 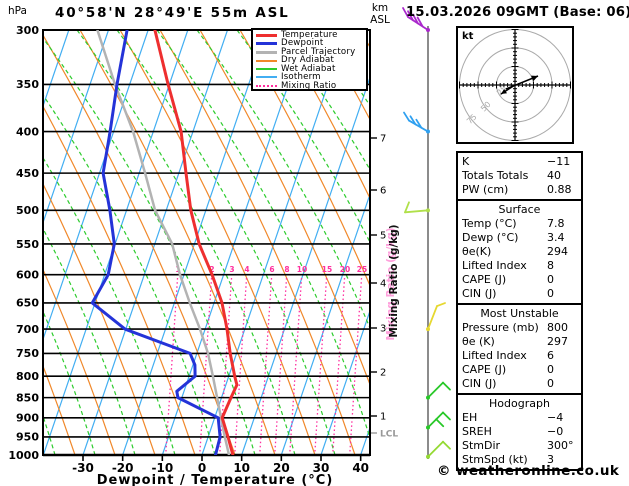 What do you see at coordinates (494, 355) in the screenshot?
I see `stat-label: Lifted Index` at bounding box center [494, 355].